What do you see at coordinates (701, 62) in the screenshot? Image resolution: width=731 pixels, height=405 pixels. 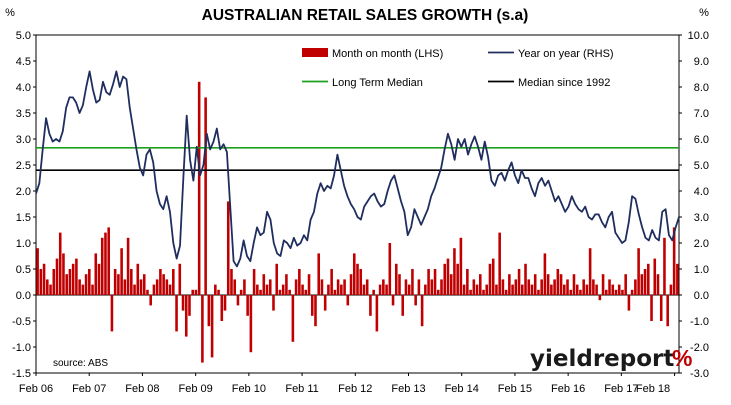 I see `right-tick-label: 9.0` at bounding box center [701, 62].